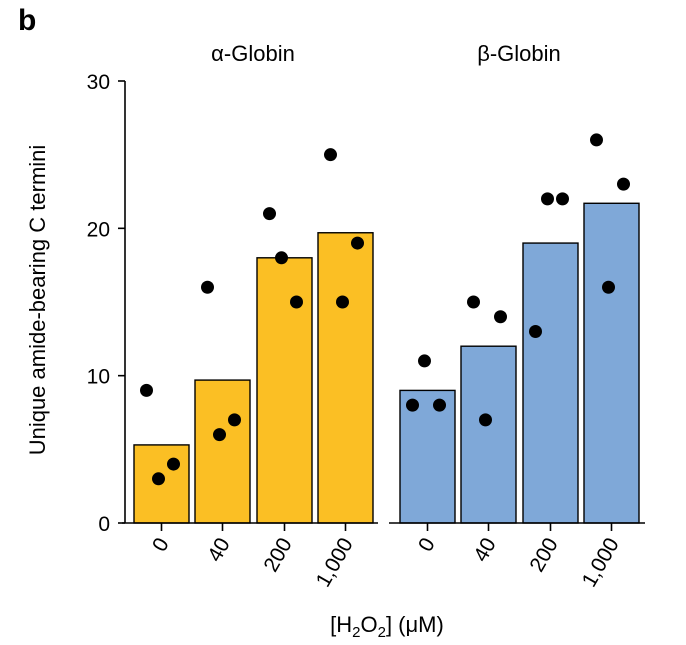 This screenshot has width=686, height=645. Describe the element at coordinates (98, 229) in the screenshot. I see `y-tick-label: 20` at that location.